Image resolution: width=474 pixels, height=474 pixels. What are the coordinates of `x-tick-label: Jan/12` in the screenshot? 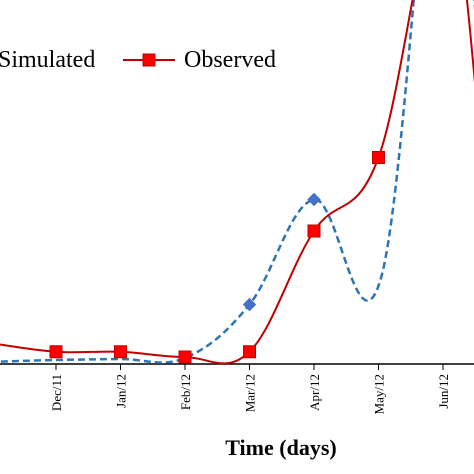 It's located at (121, 391).